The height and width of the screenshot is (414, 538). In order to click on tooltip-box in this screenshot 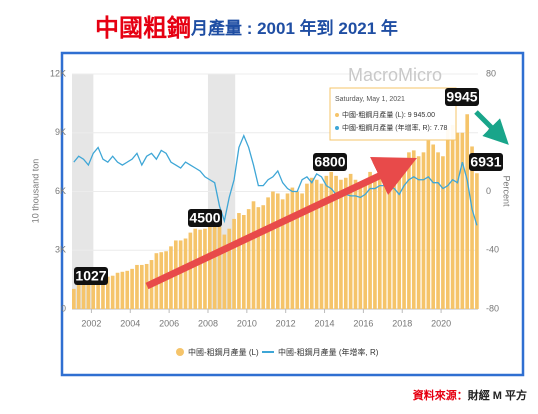, I will do `click(393, 114)`.